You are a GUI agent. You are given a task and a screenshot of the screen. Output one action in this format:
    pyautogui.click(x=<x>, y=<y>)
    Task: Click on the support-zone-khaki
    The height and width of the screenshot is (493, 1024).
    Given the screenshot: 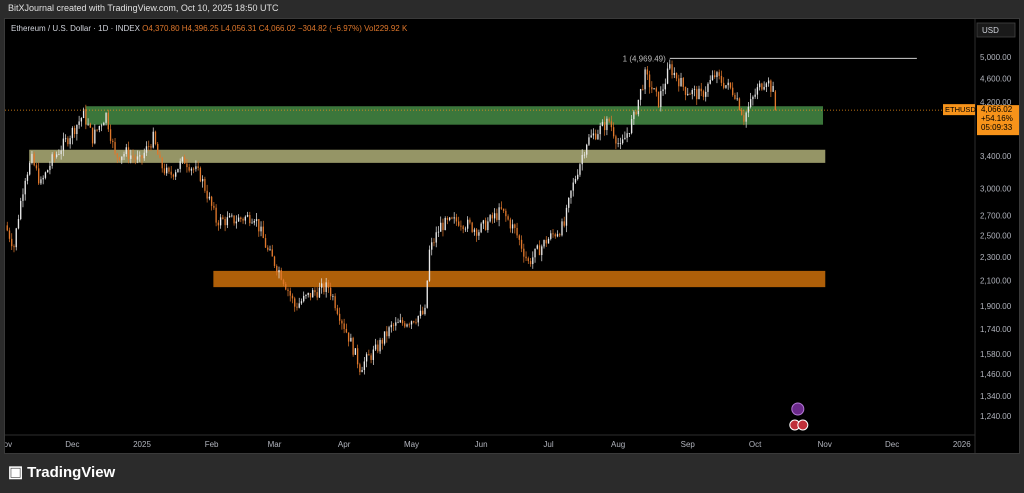 What is the action you would take?
    pyautogui.click(x=427, y=156)
    